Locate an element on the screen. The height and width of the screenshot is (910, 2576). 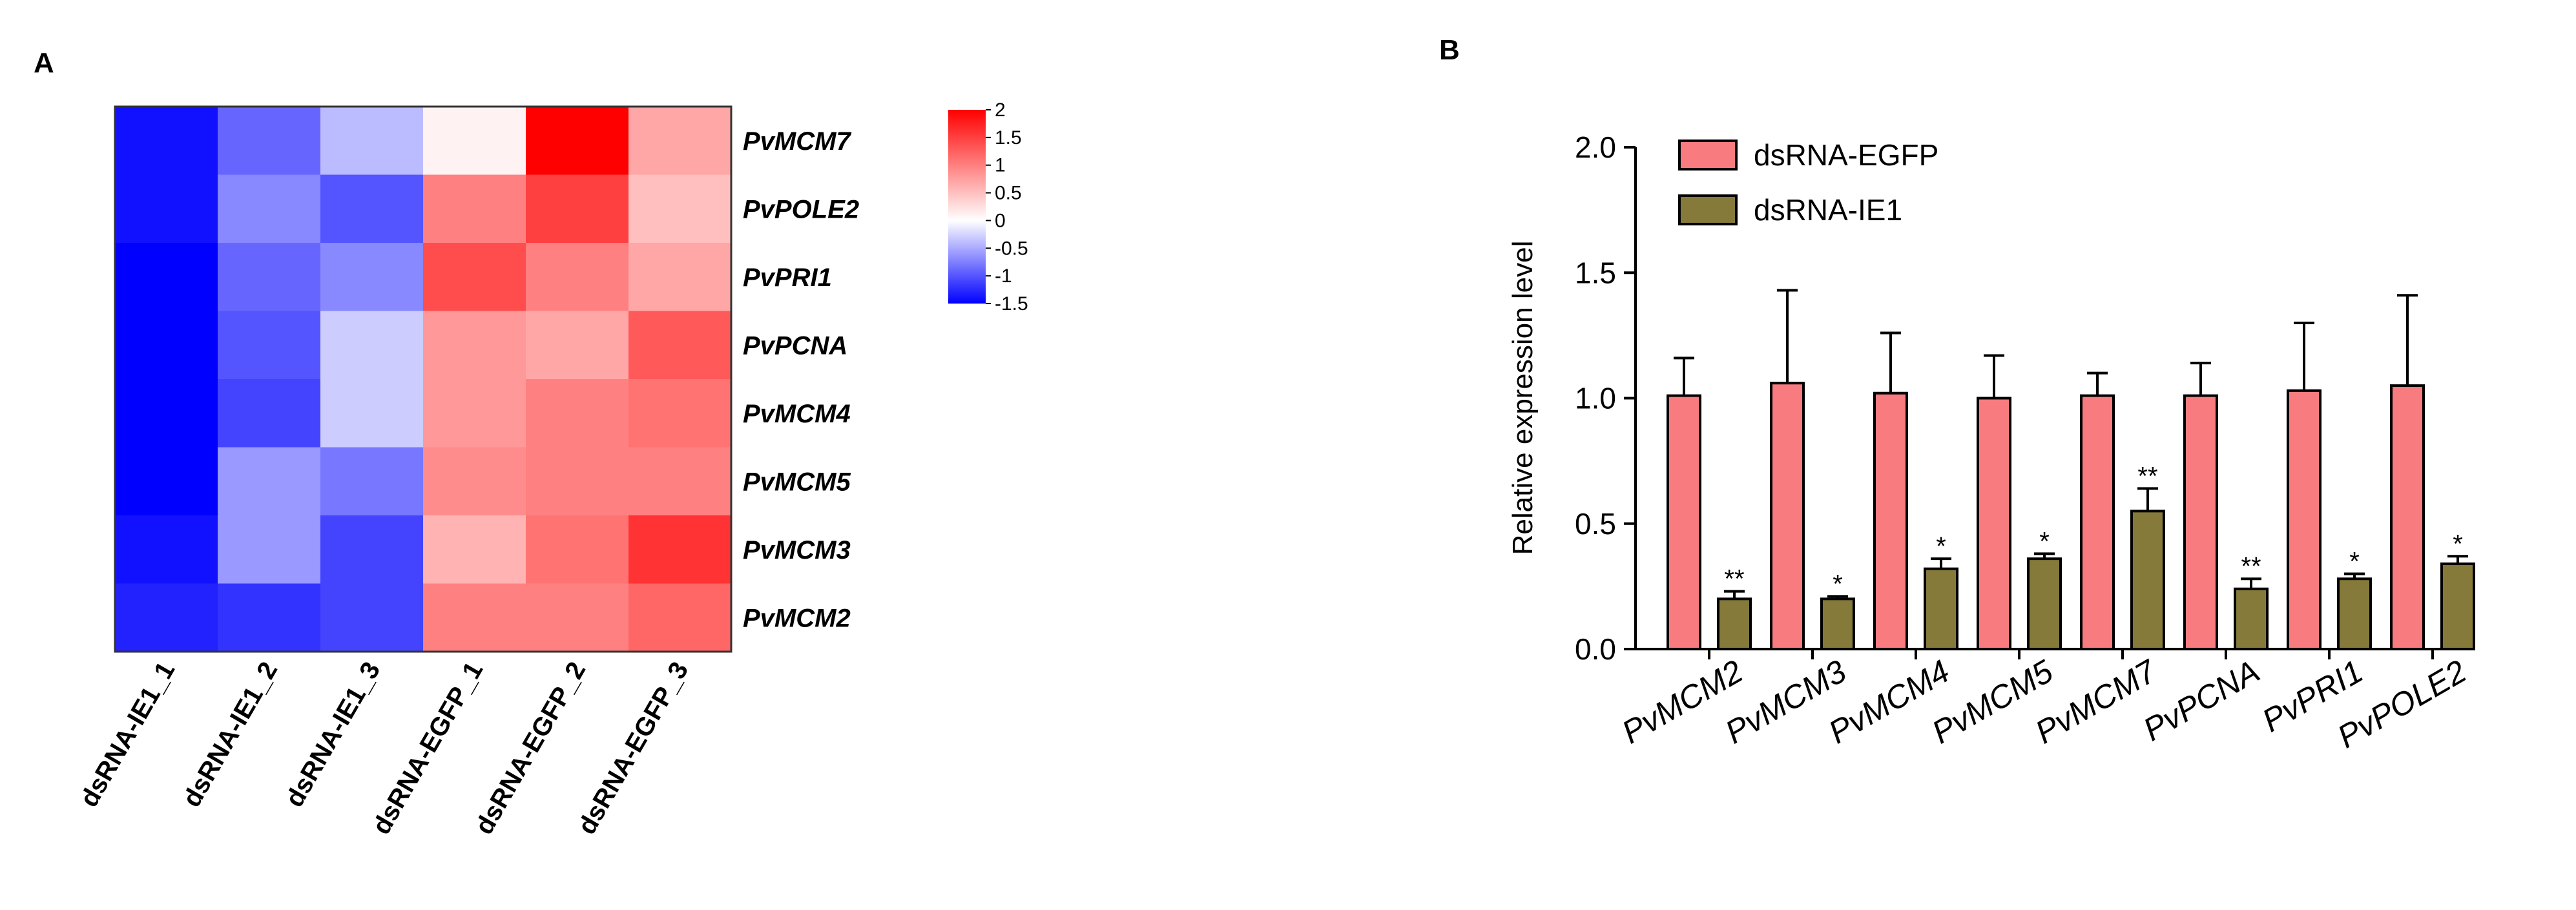
x-tick-label: PvPCNA is located at coordinates (2201, 700).